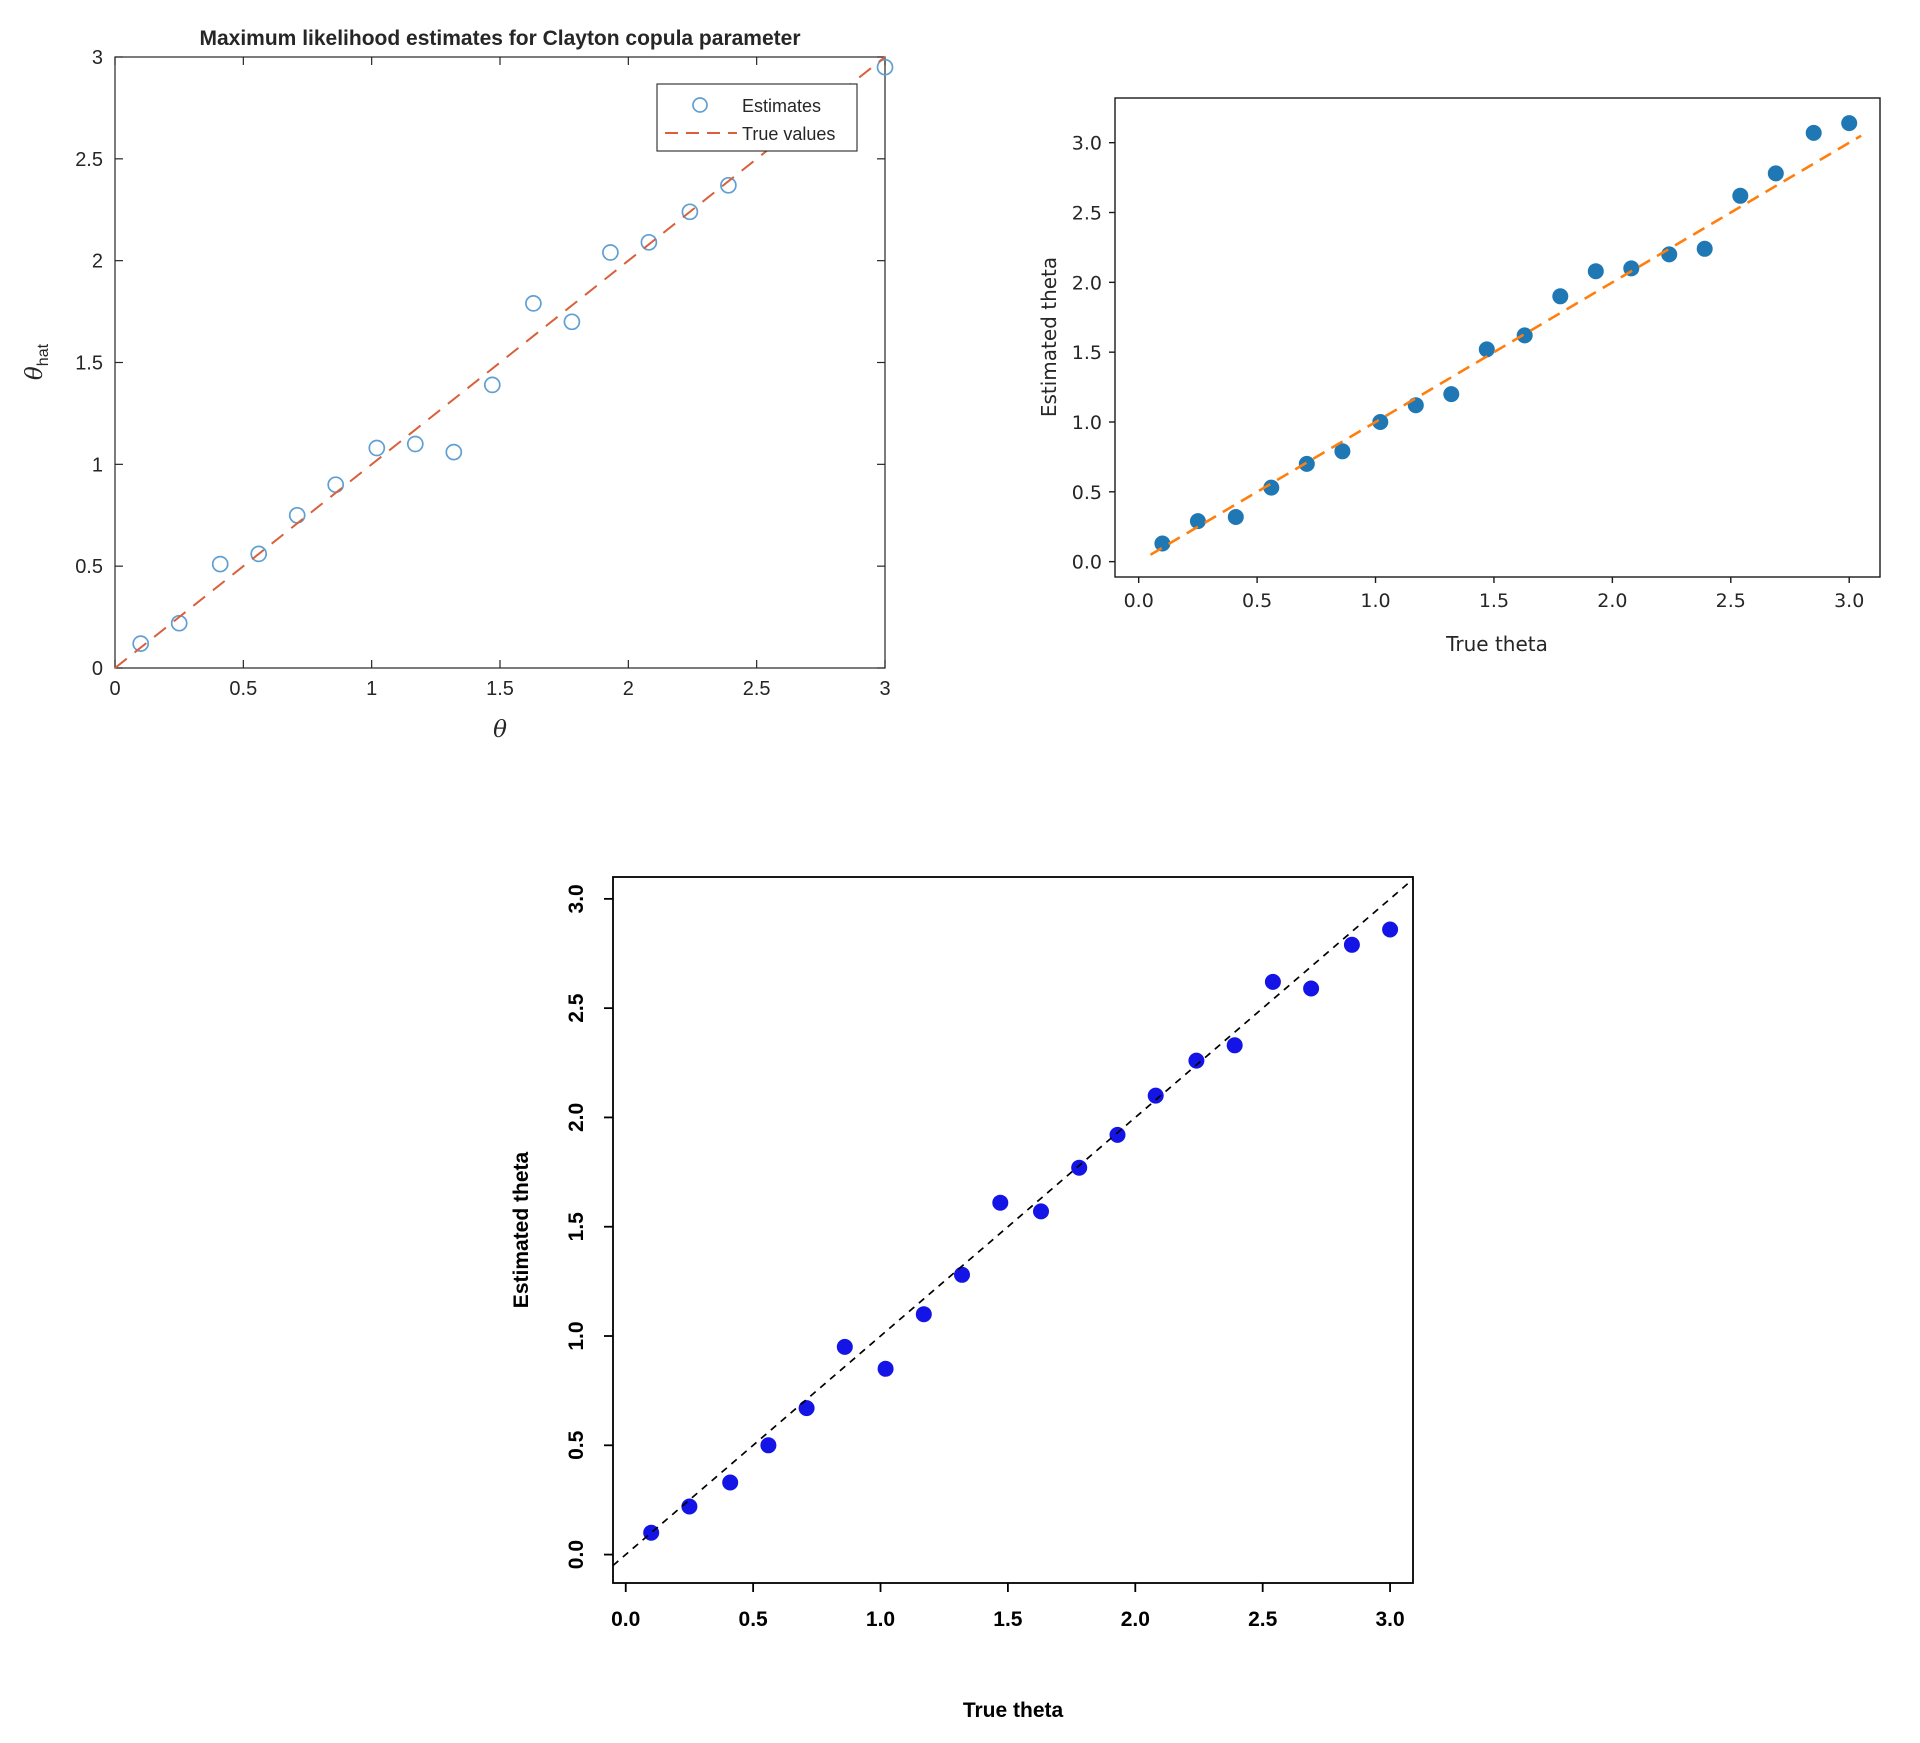 The height and width of the screenshot is (1743, 1920). I want to click on x-tick-label: 1.0, so click(1375, 601).